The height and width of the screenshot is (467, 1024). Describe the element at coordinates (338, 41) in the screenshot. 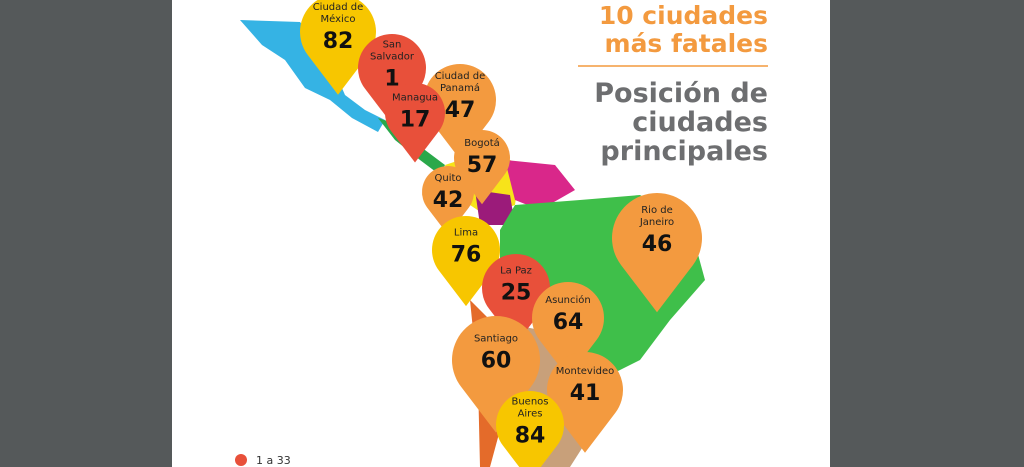

I see `pin-rank: 82` at that location.